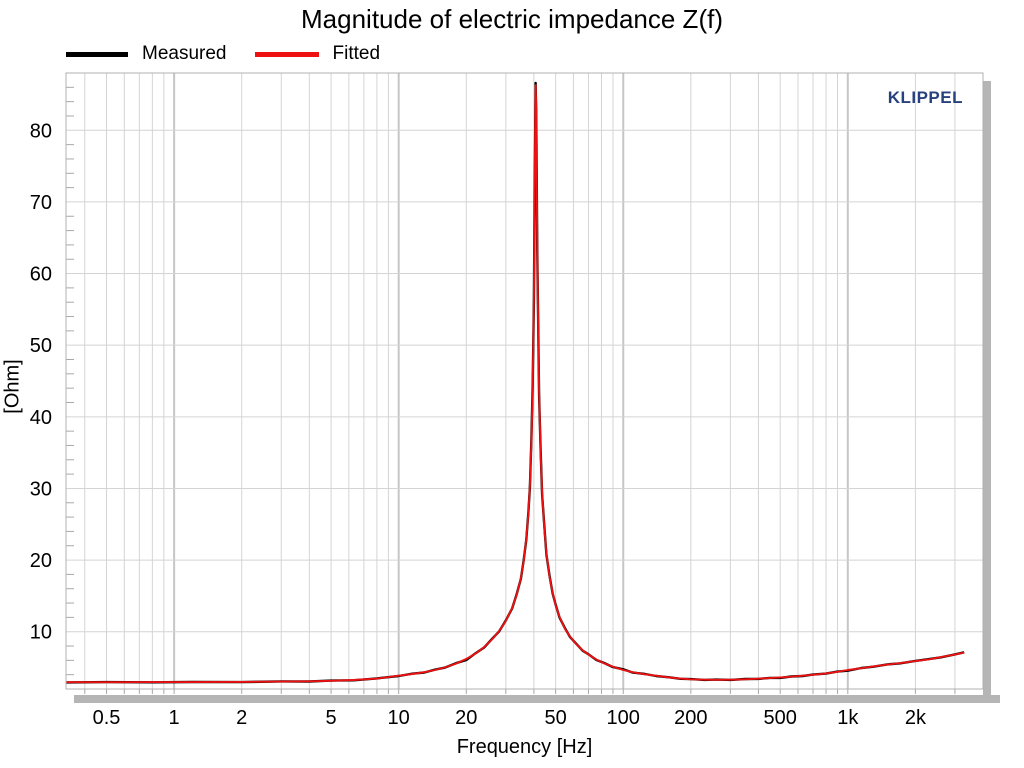 This screenshot has width=1024, height=768. Describe the element at coordinates (512, 19) in the screenshot. I see `chart-title: Magnitude of electric impedance Z(f)` at that location.